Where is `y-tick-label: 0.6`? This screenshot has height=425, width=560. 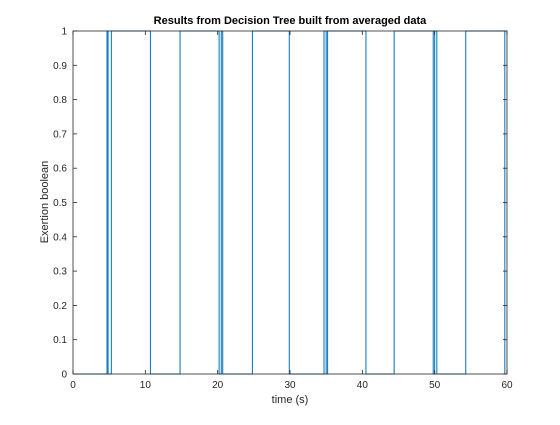
y-tick-label: 0.6 is located at coordinates (60, 169).